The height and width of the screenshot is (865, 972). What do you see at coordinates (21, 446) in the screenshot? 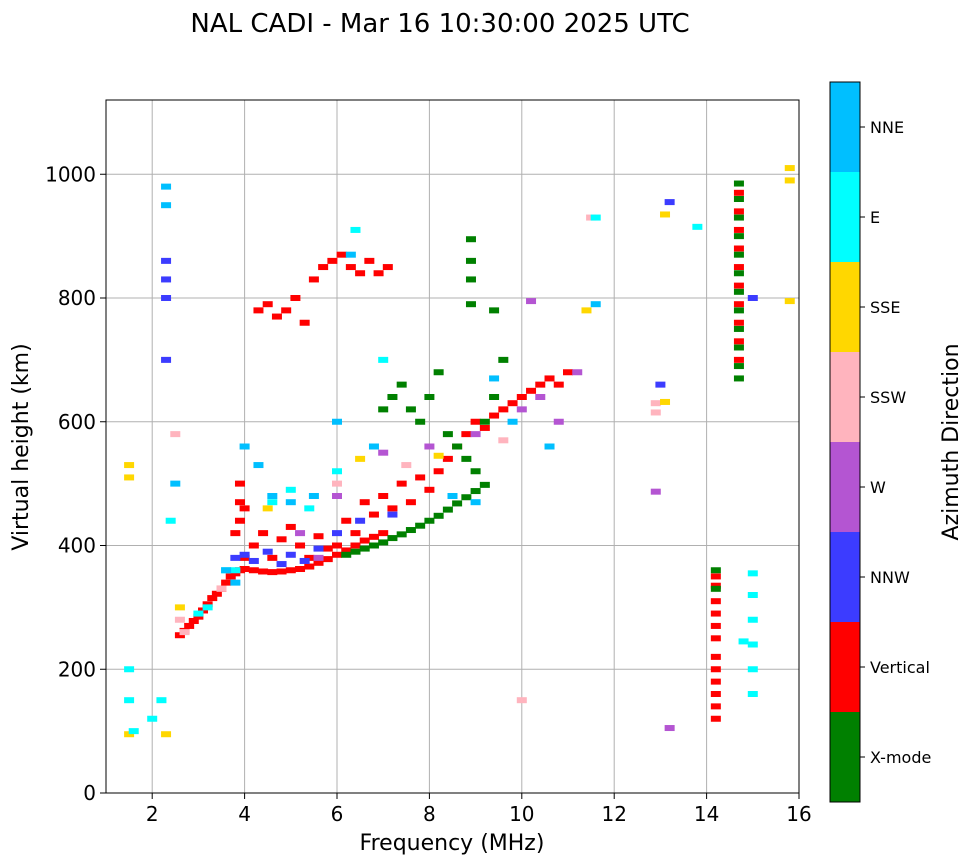
I see `y-axis-label: Virtual height (km)` at bounding box center [21, 446].